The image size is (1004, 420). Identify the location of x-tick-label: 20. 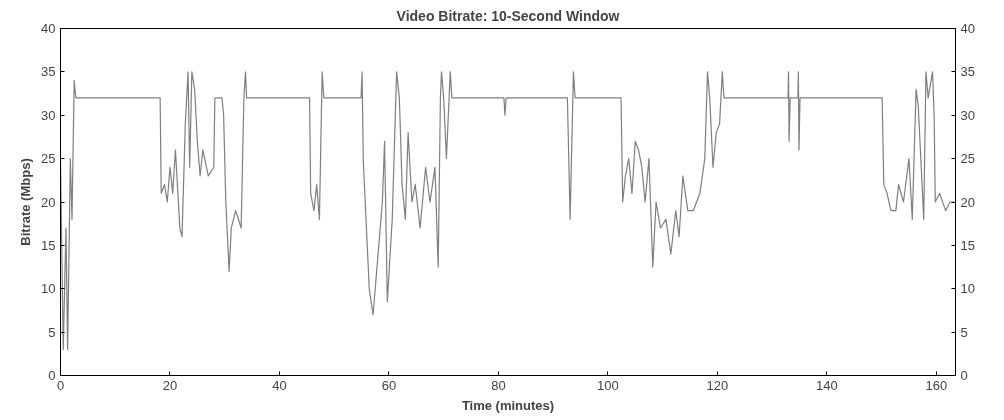
(170, 385).